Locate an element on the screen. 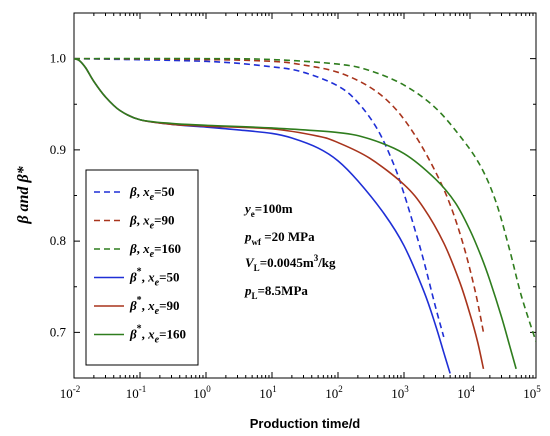  y-tick-label: 0.8 is located at coordinates (58, 240).